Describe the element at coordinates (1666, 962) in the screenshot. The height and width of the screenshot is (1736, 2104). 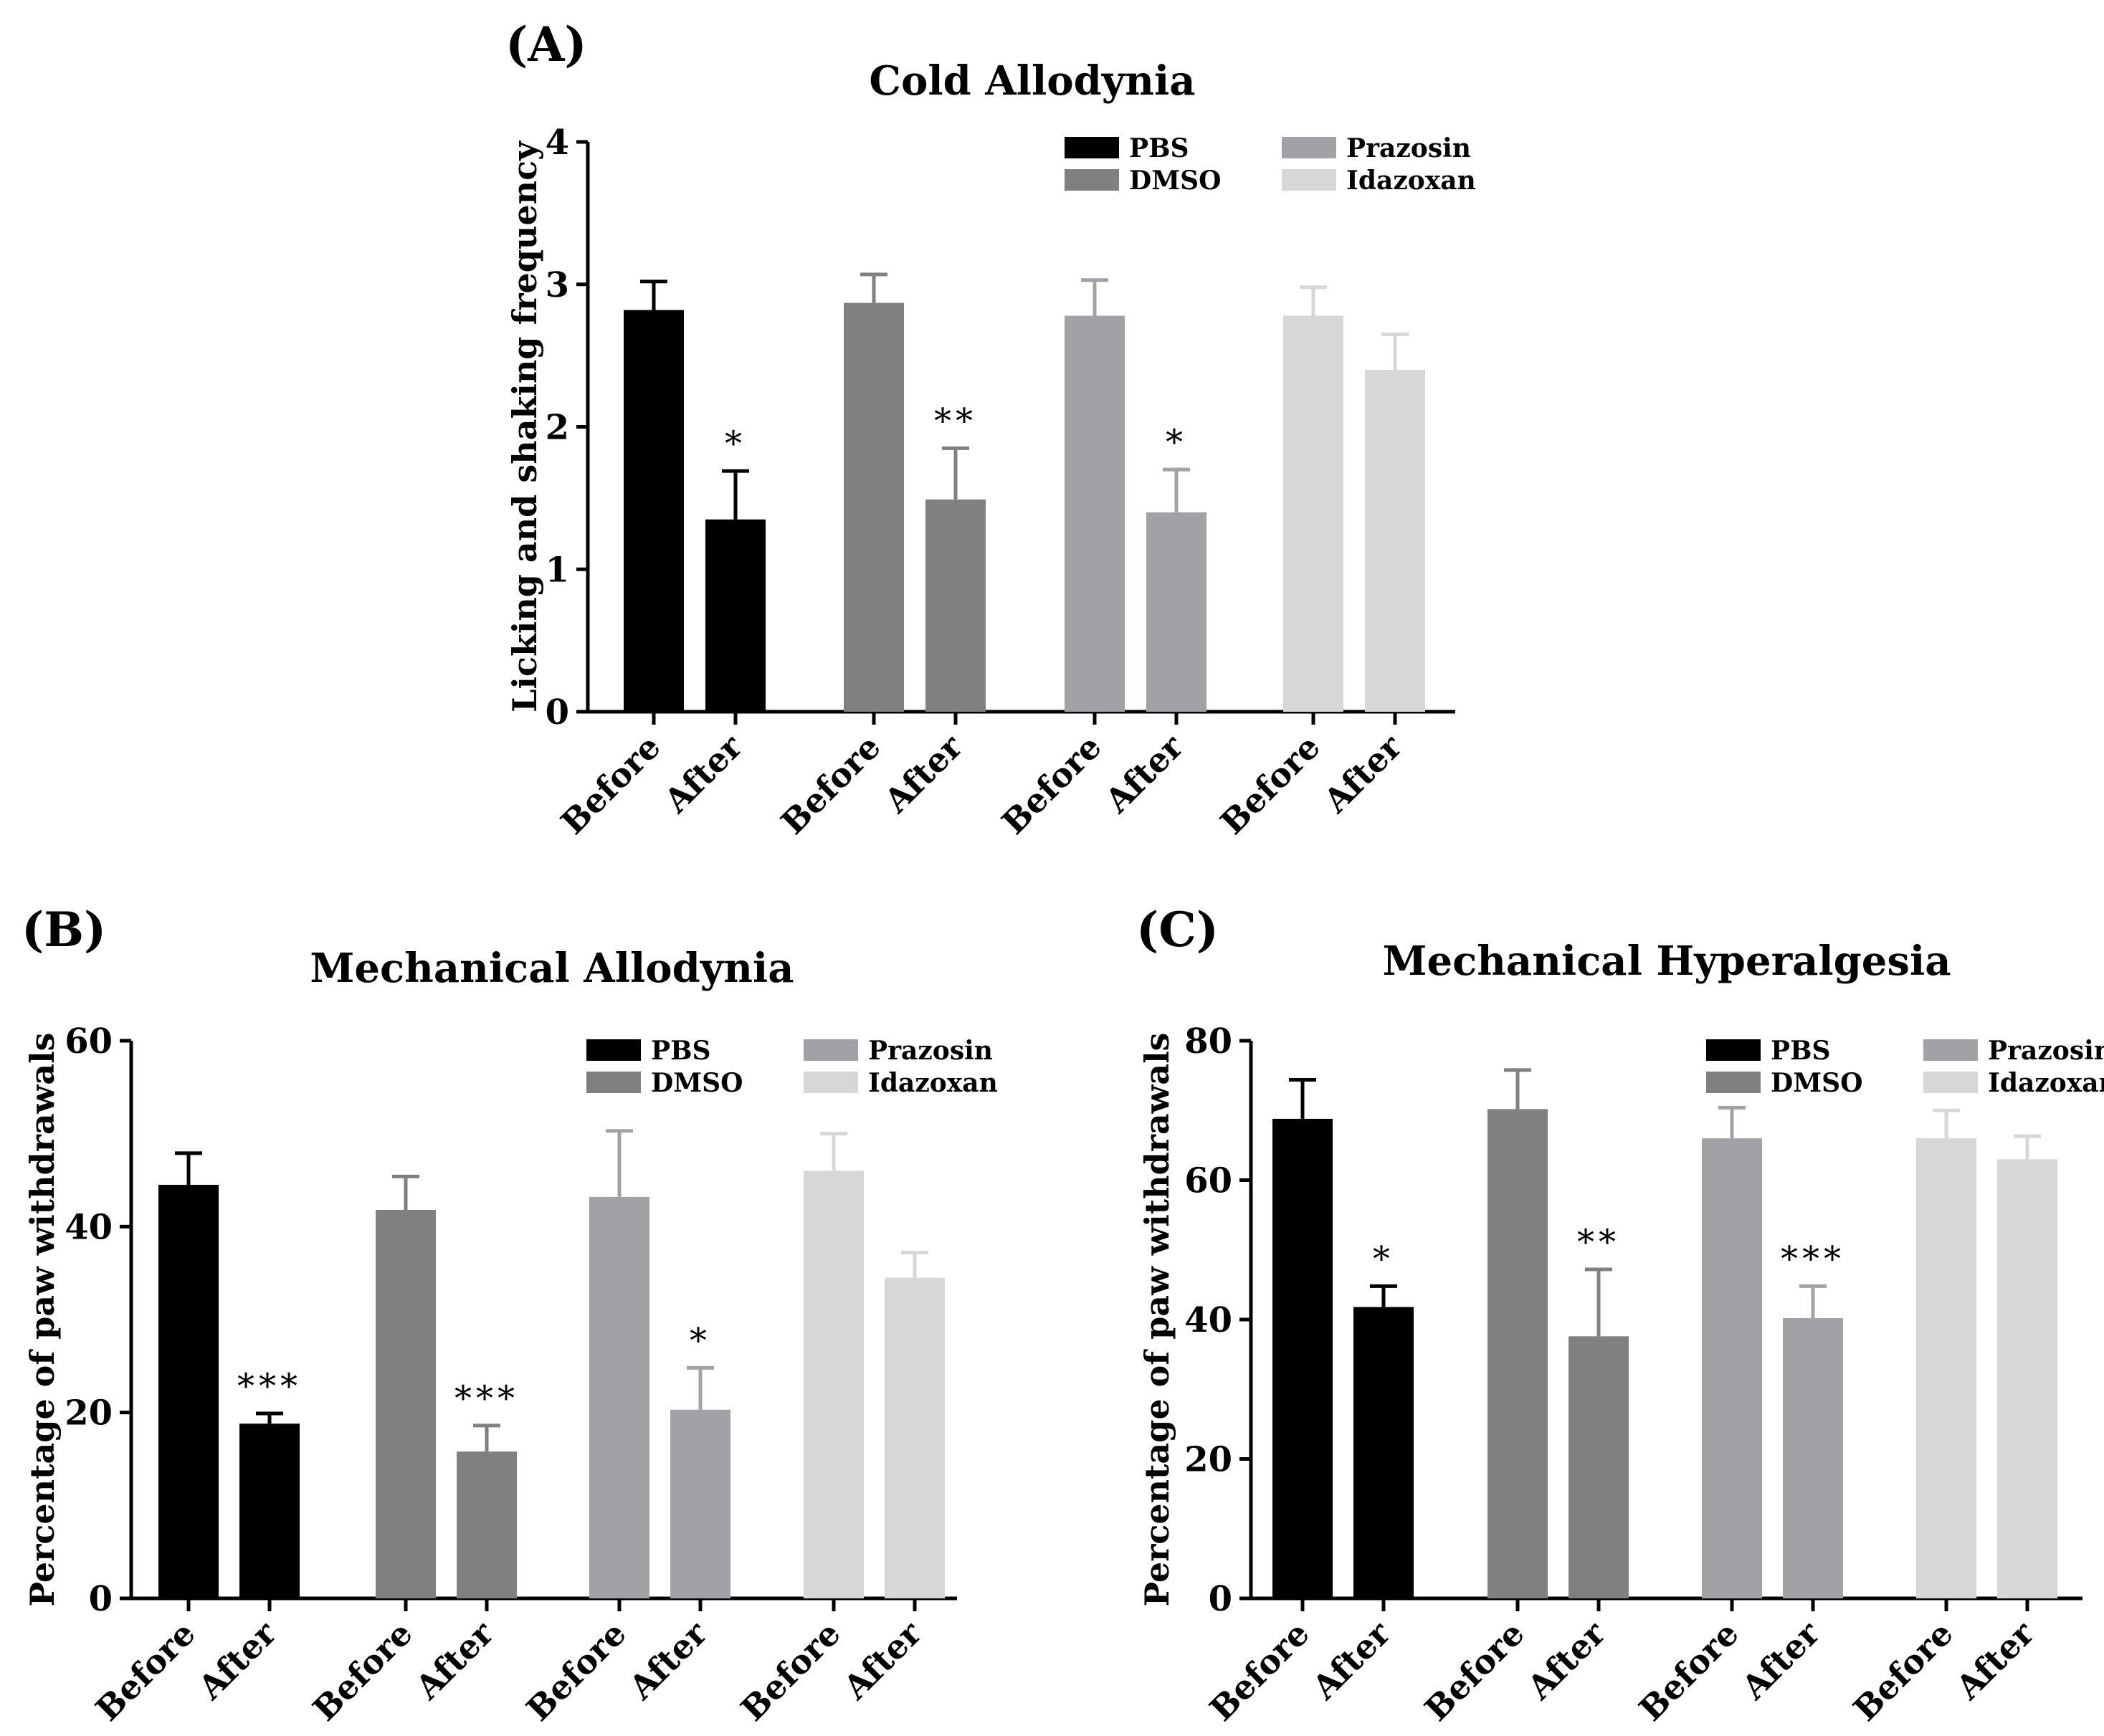
I see `chart-title: Mechanical Hyperalgesia` at that location.